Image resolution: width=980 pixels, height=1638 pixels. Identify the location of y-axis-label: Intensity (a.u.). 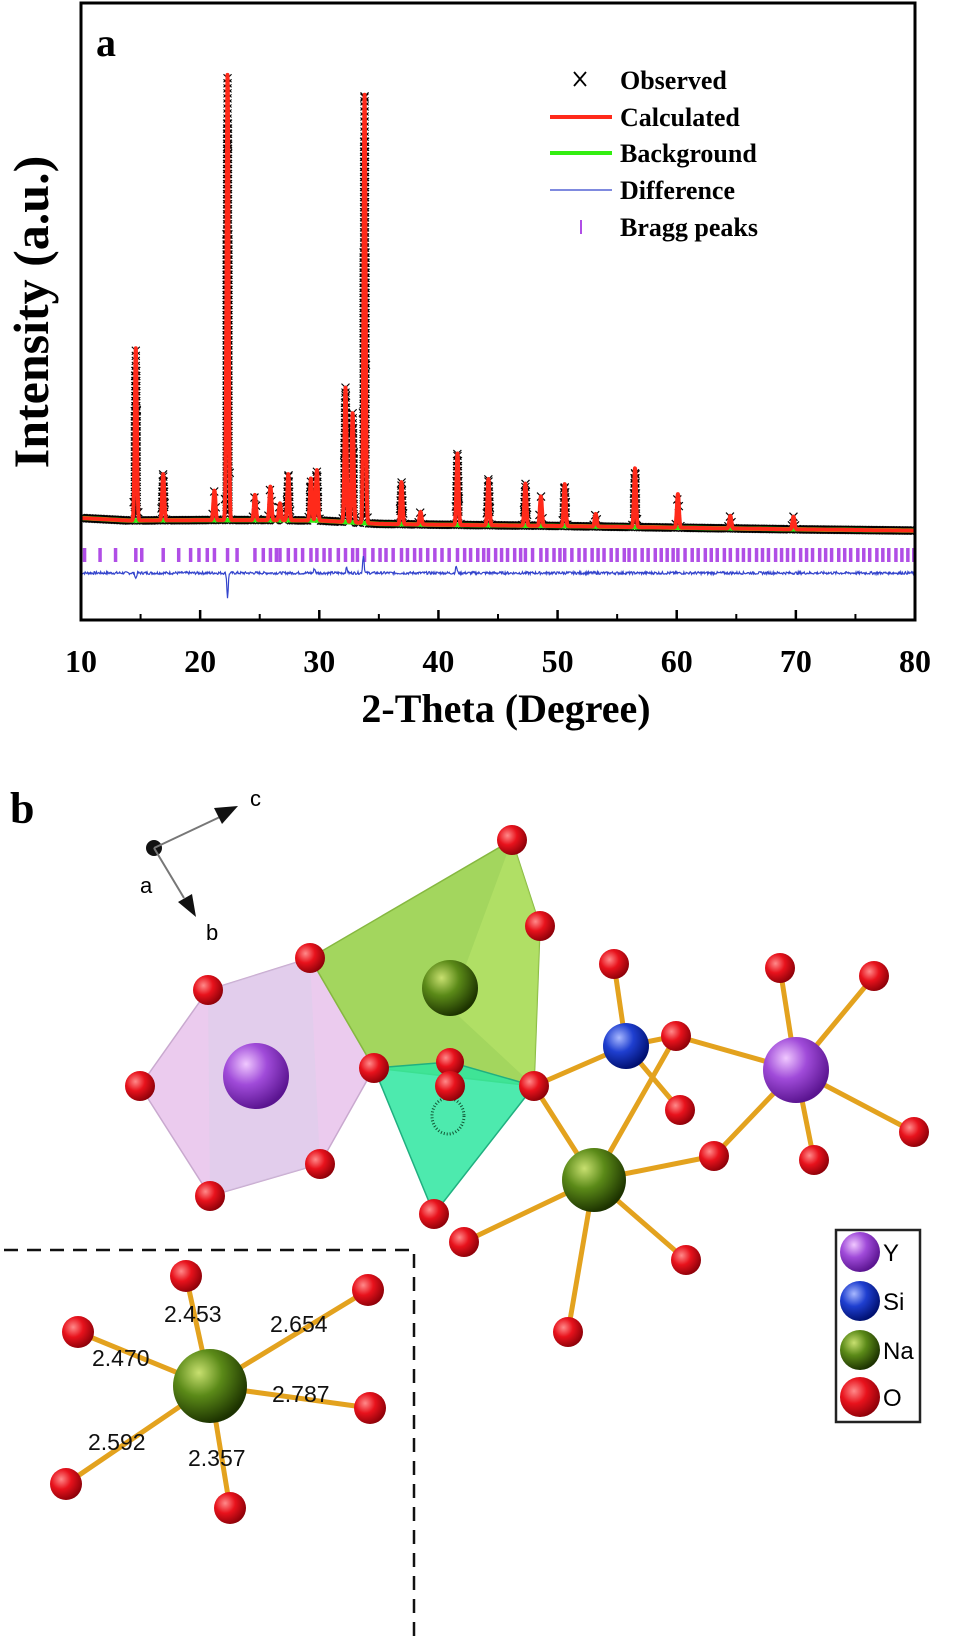
(31, 312).